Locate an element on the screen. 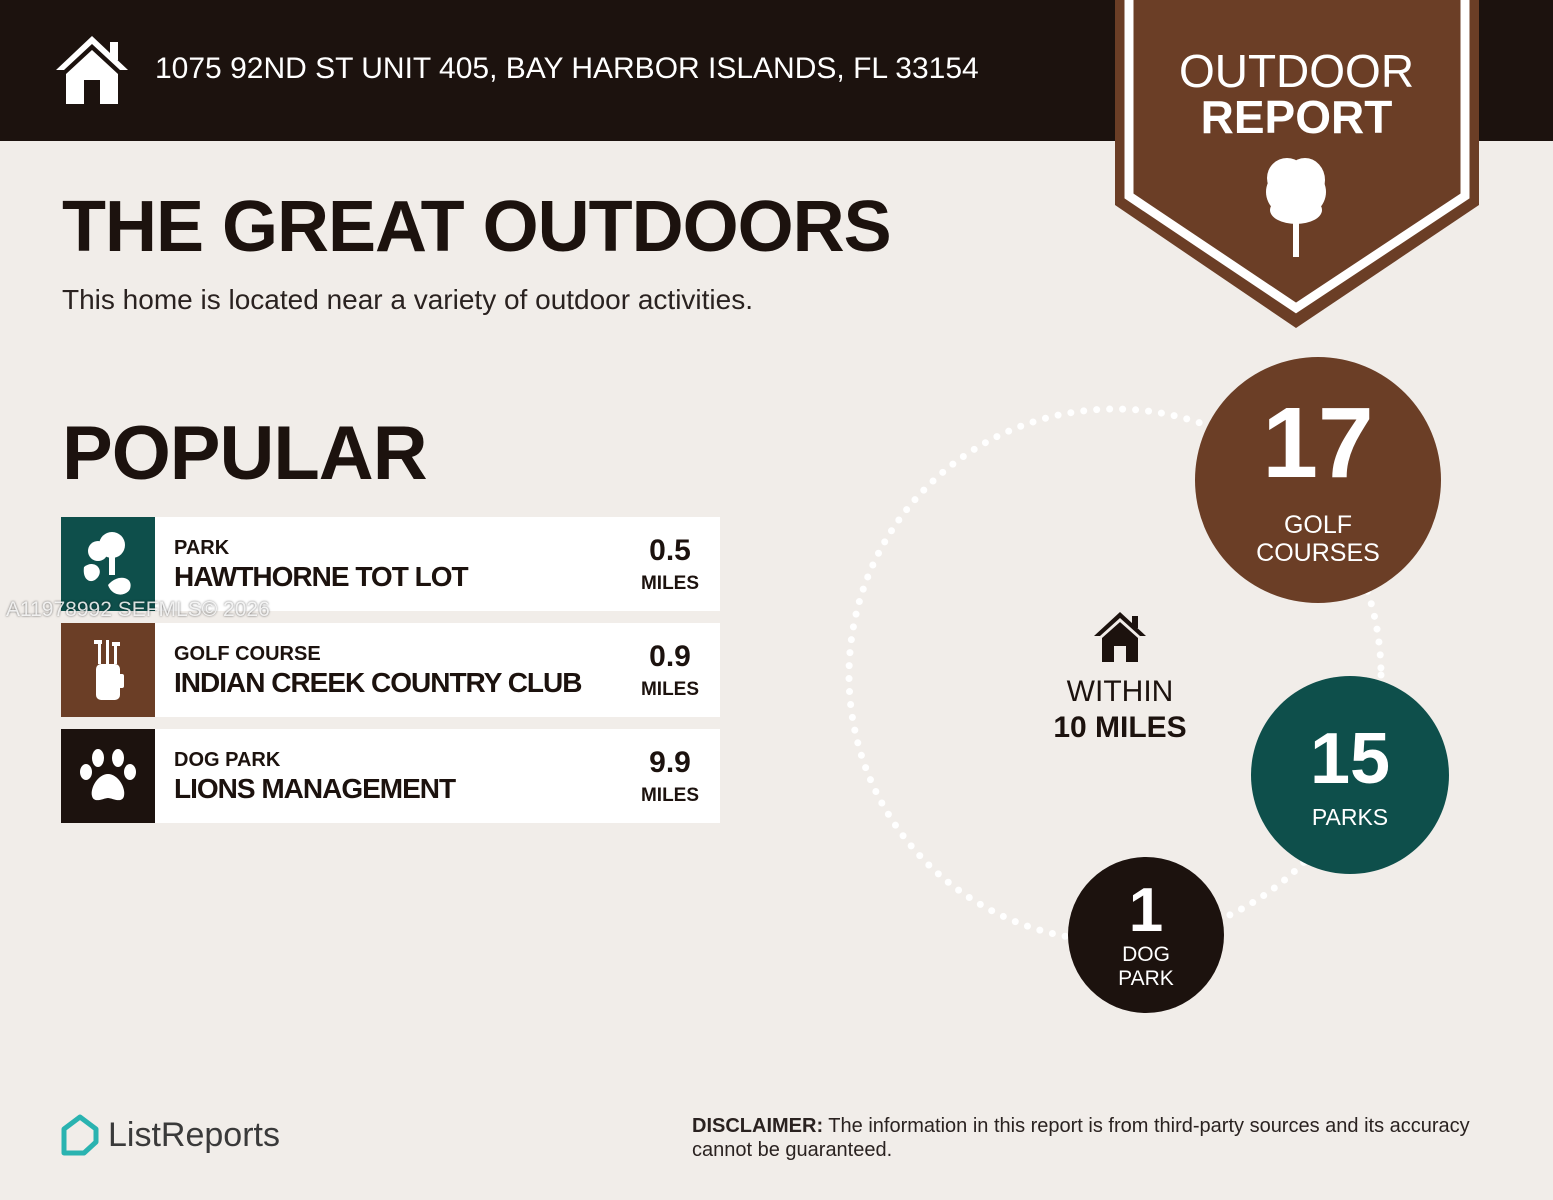 The width and height of the screenshot is (1553, 1200). park-icon is located at coordinates (108, 564).